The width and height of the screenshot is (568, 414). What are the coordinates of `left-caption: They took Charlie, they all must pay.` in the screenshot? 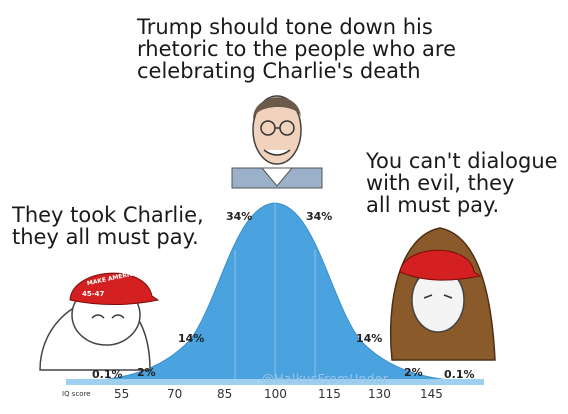 It's located at (108, 226).